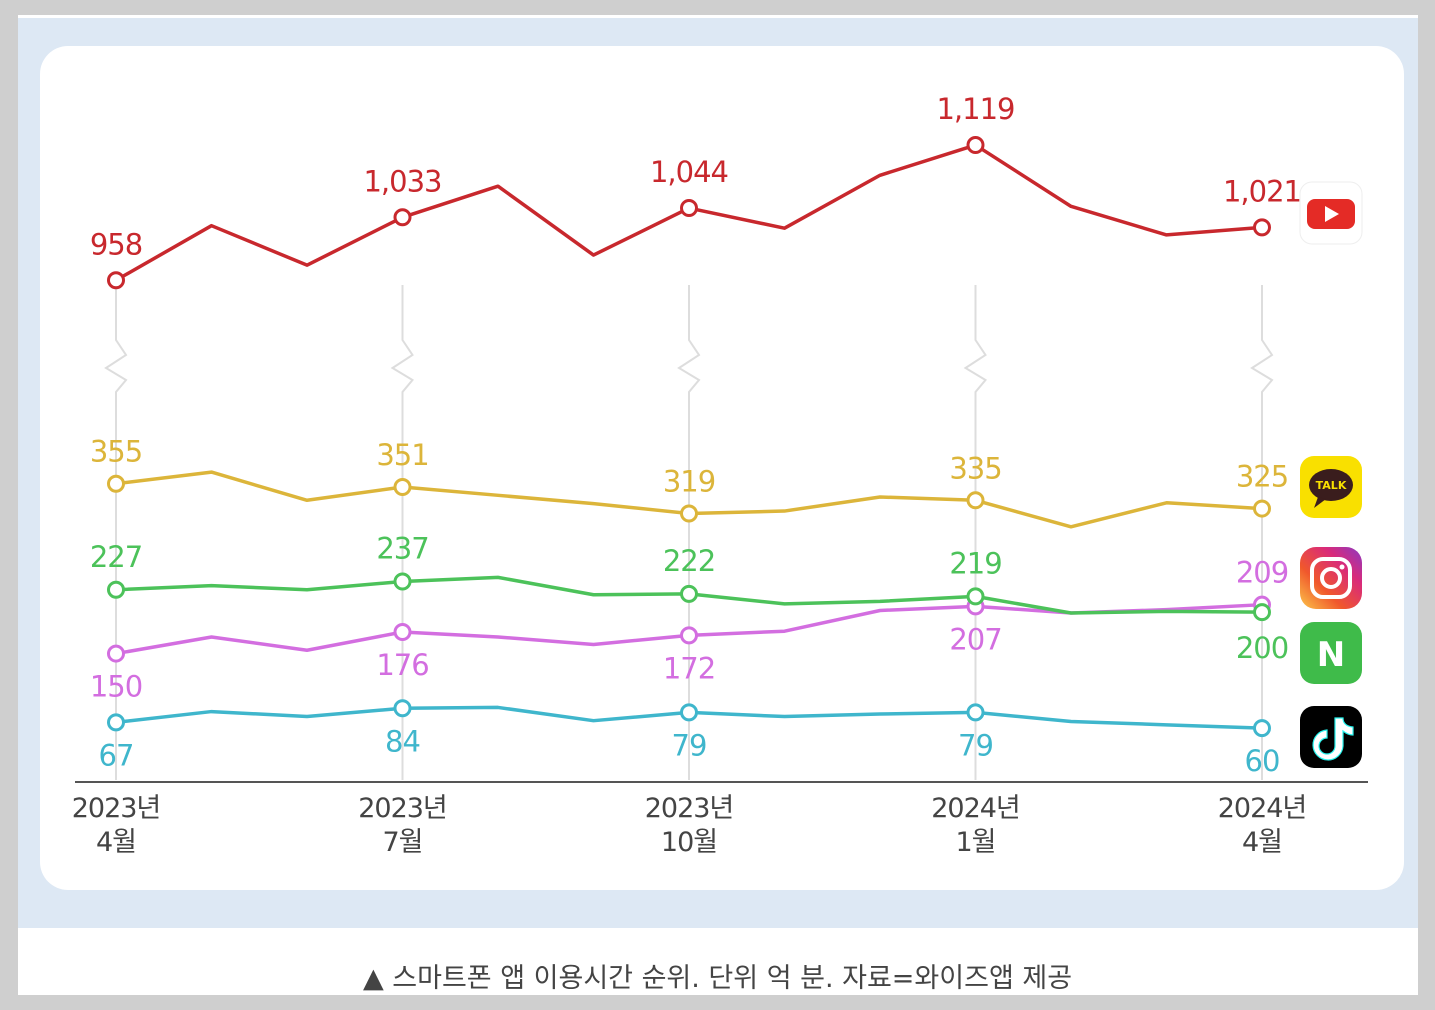  What do you see at coordinates (975, 563) in the screenshot?
I see `data-label: 219` at bounding box center [975, 563].